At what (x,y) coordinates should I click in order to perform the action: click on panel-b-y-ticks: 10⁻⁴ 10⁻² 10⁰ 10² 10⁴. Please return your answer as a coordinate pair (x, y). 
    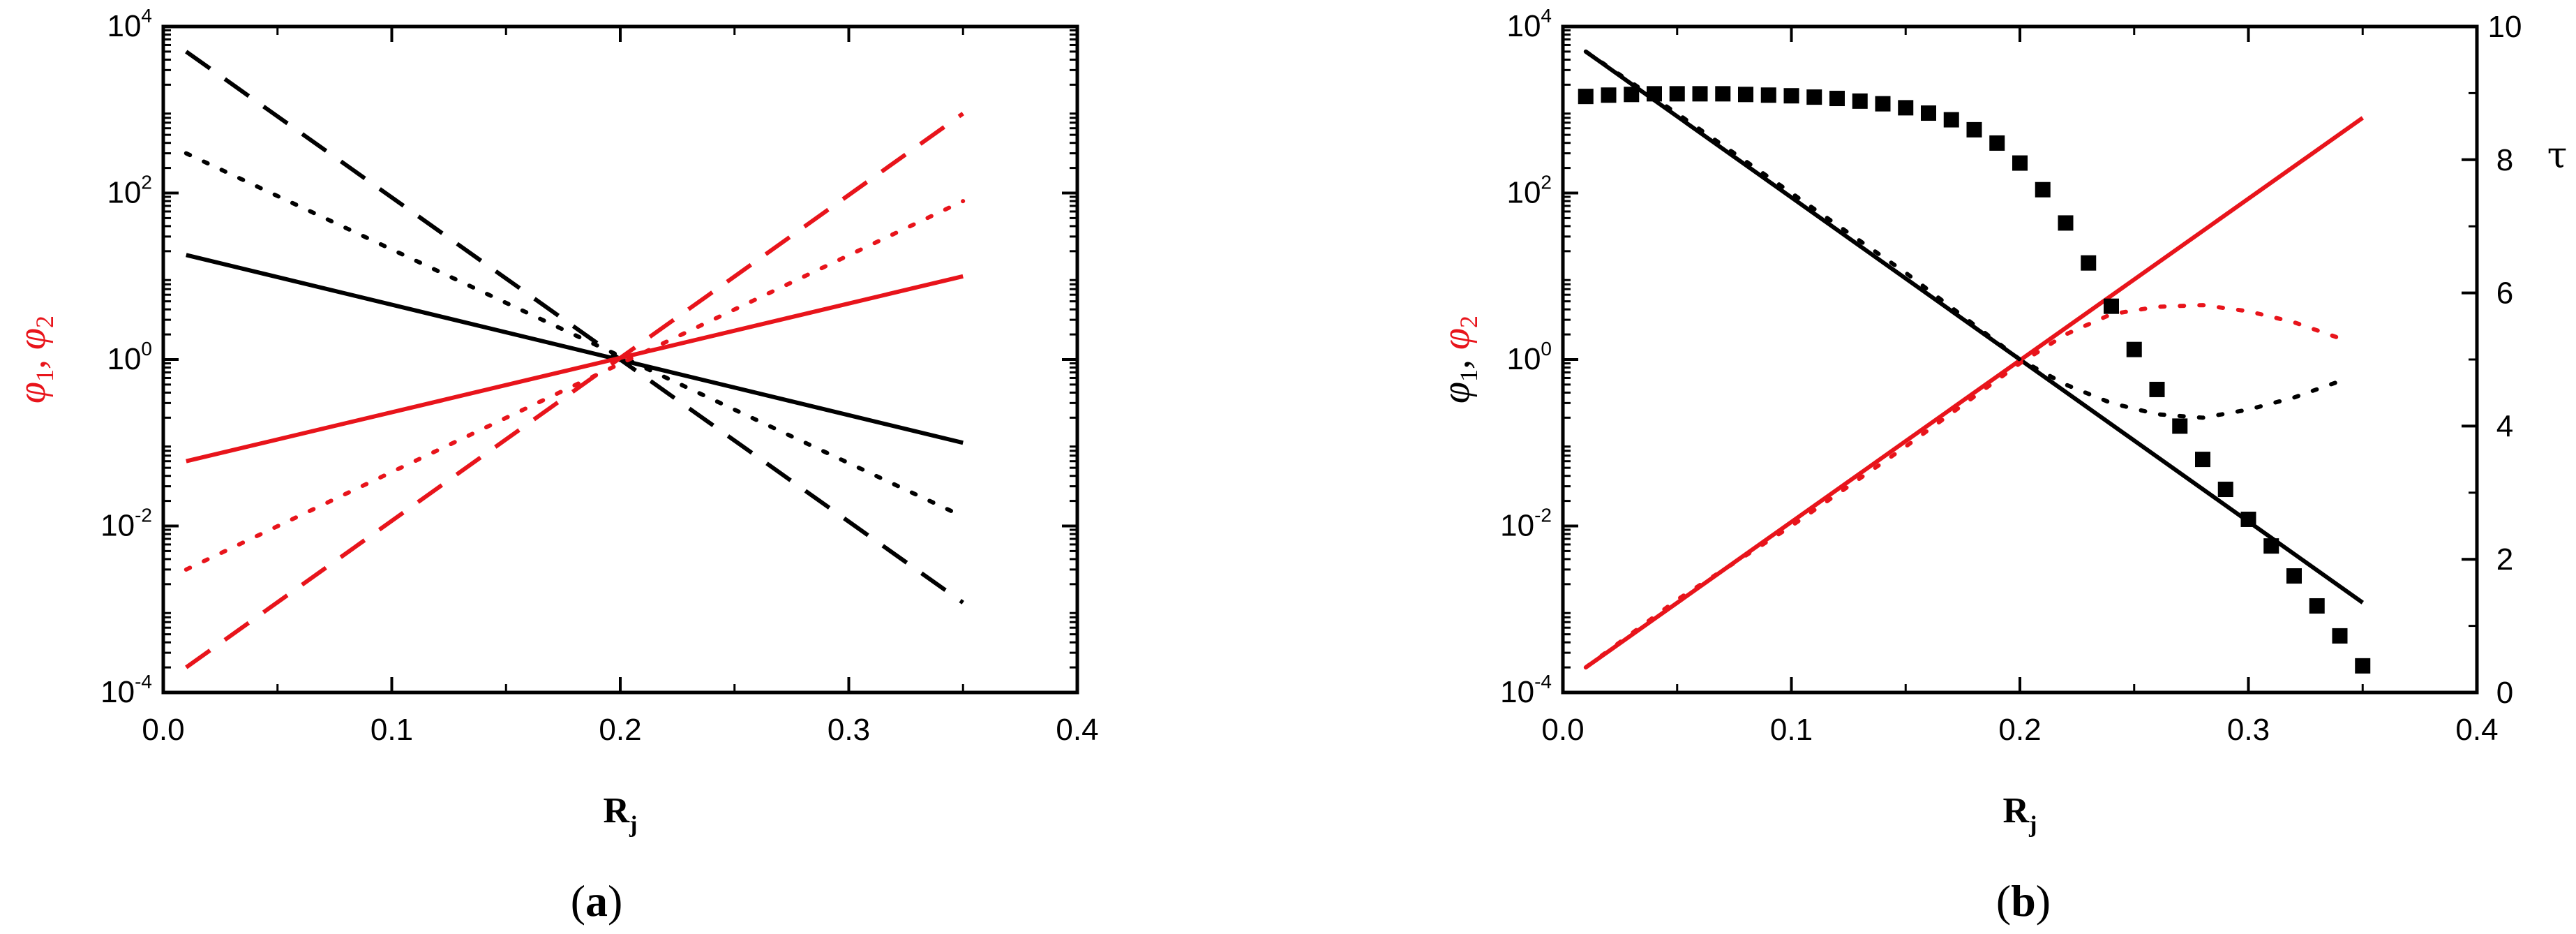
    Looking at the image, I should click on (1539, 357).